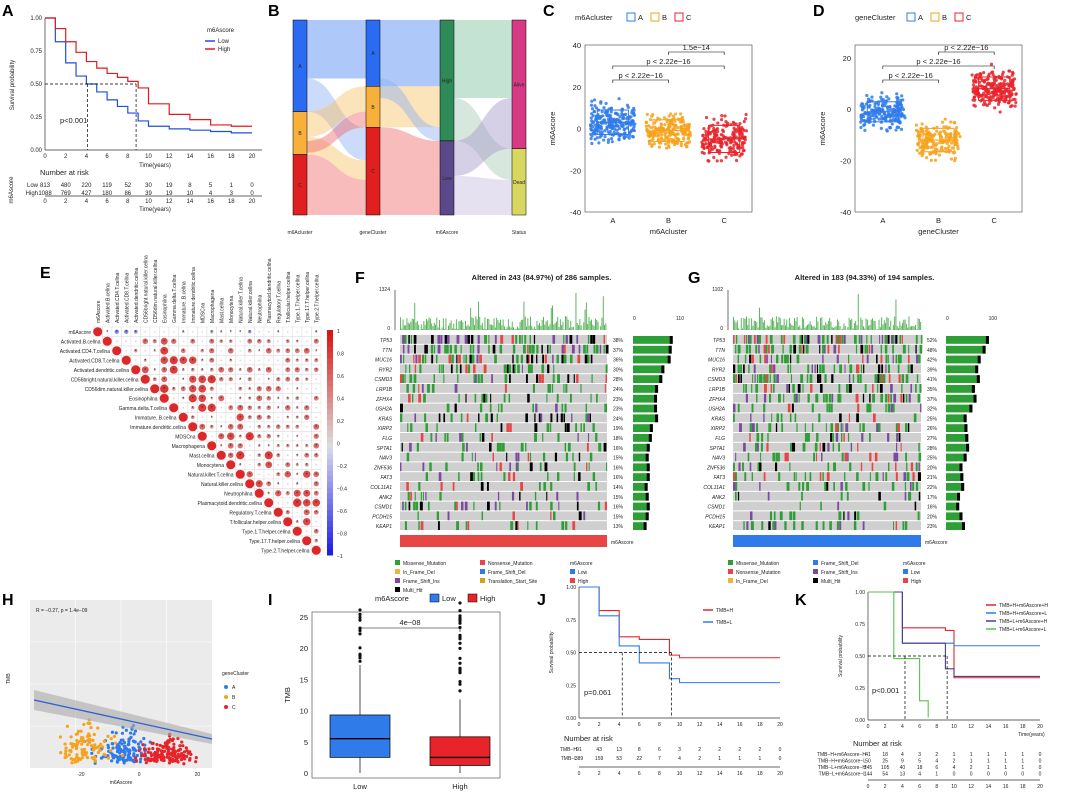  What do you see at coordinates (387, 439) in the screenshot?
I see `gene-label: FLG` at bounding box center [387, 439].